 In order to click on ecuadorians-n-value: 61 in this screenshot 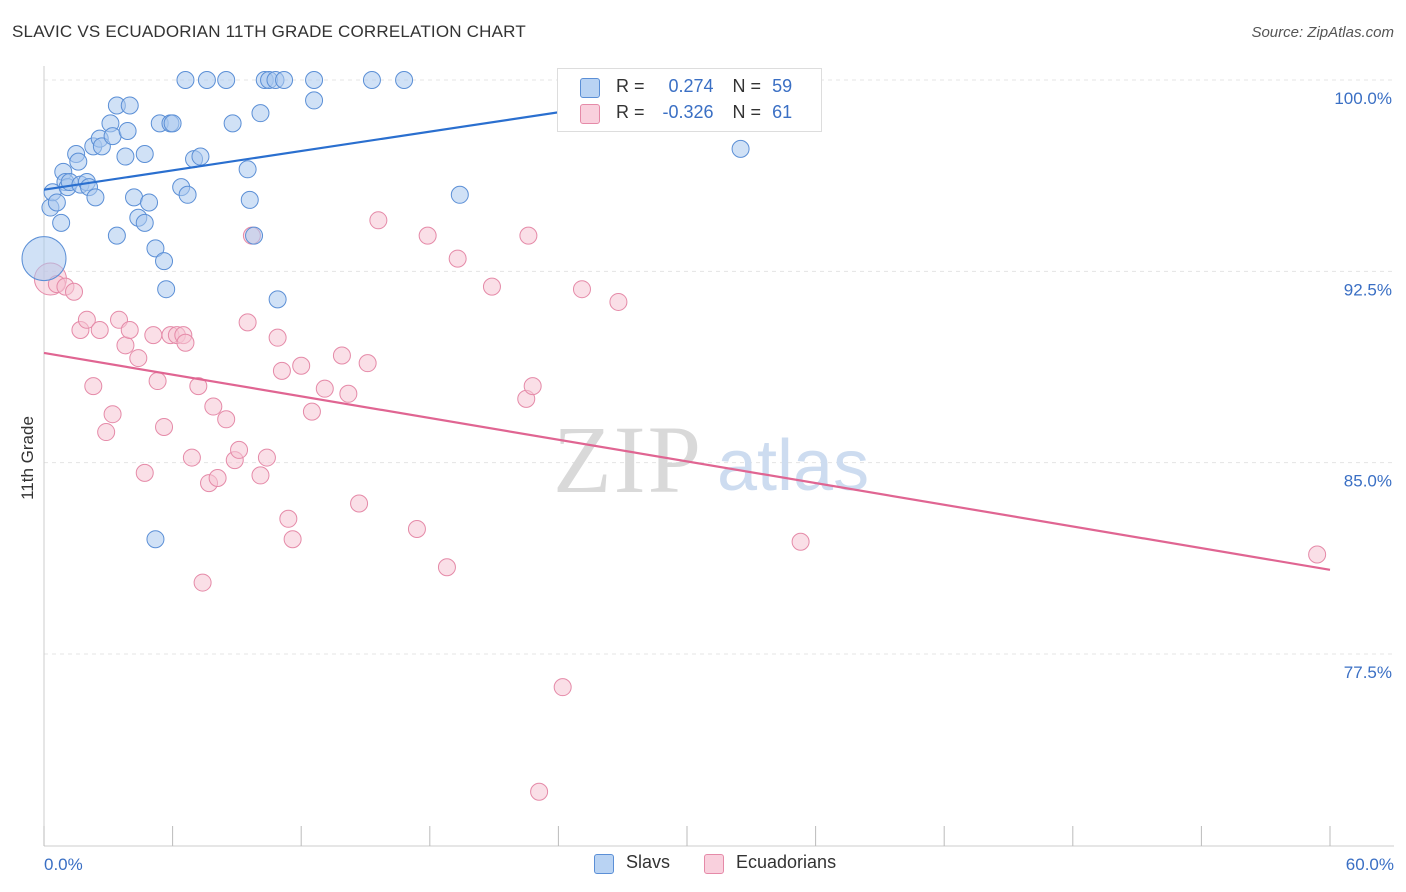, I will do `click(782, 112)`.